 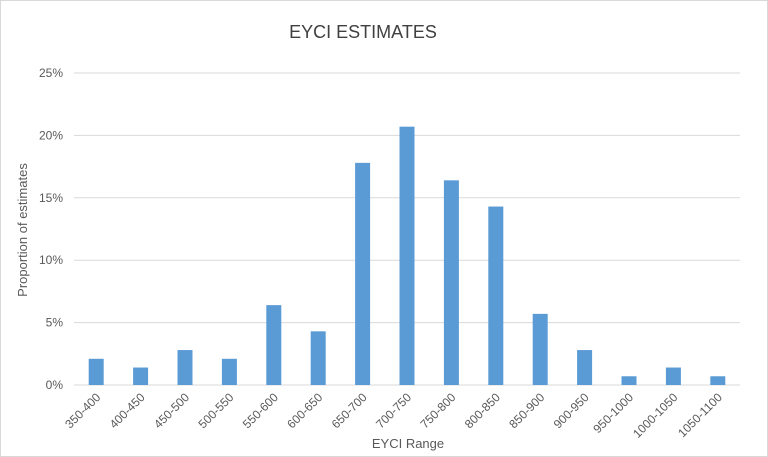 What do you see at coordinates (408, 443) in the screenshot?
I see `x-axis-label: EYCI Range` at bounding box center [408, 443].